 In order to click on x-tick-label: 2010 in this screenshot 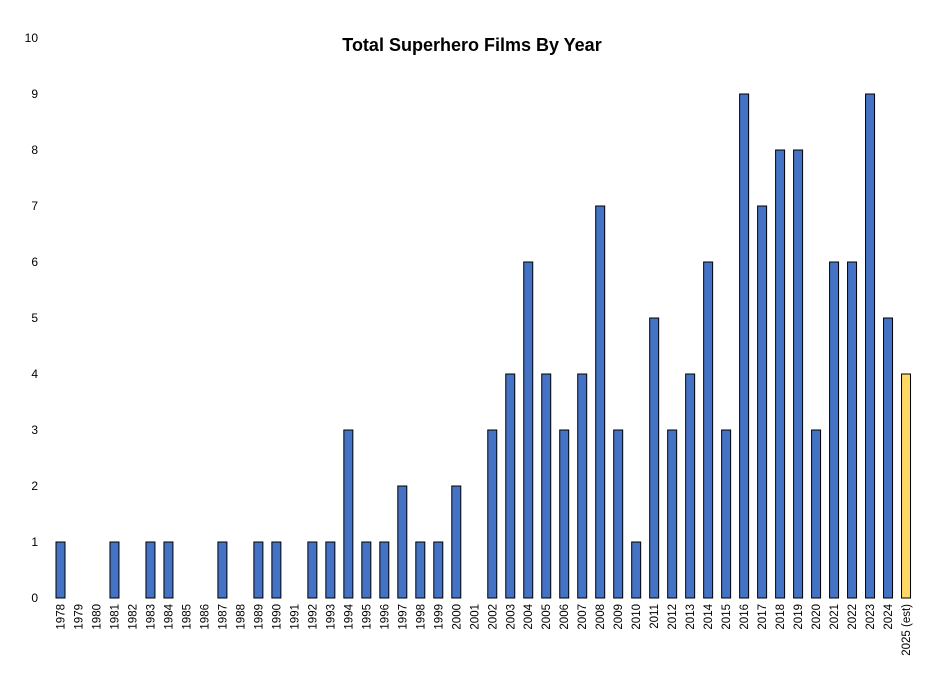, I will do `click(637, 617)`.